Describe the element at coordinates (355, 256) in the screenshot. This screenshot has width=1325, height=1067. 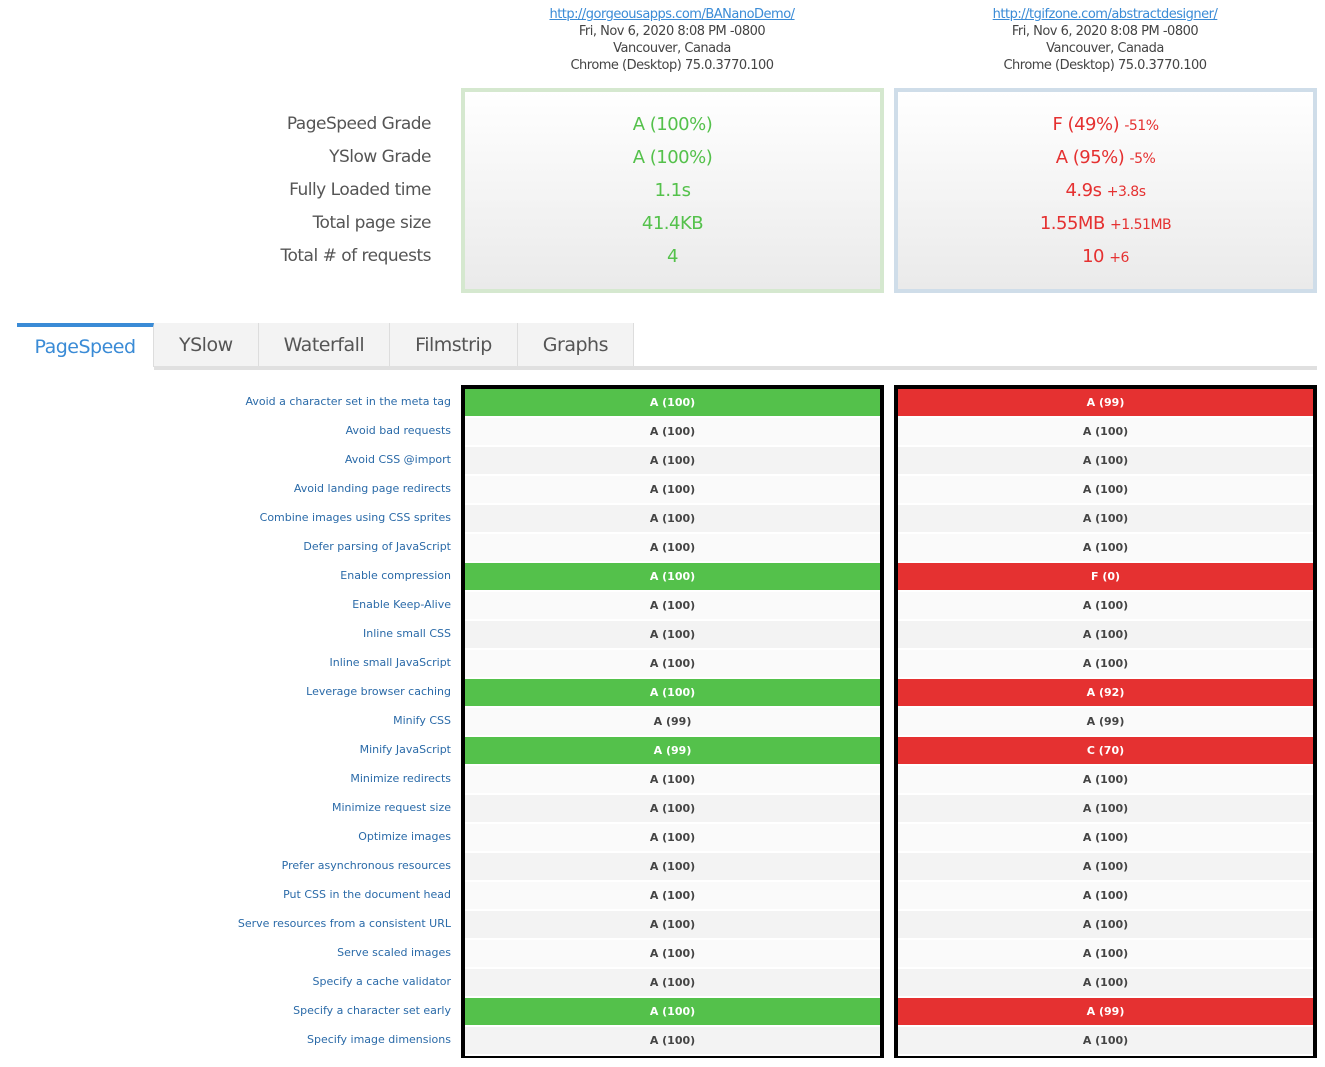
I see `summary-label: Total # of requests` at that location.